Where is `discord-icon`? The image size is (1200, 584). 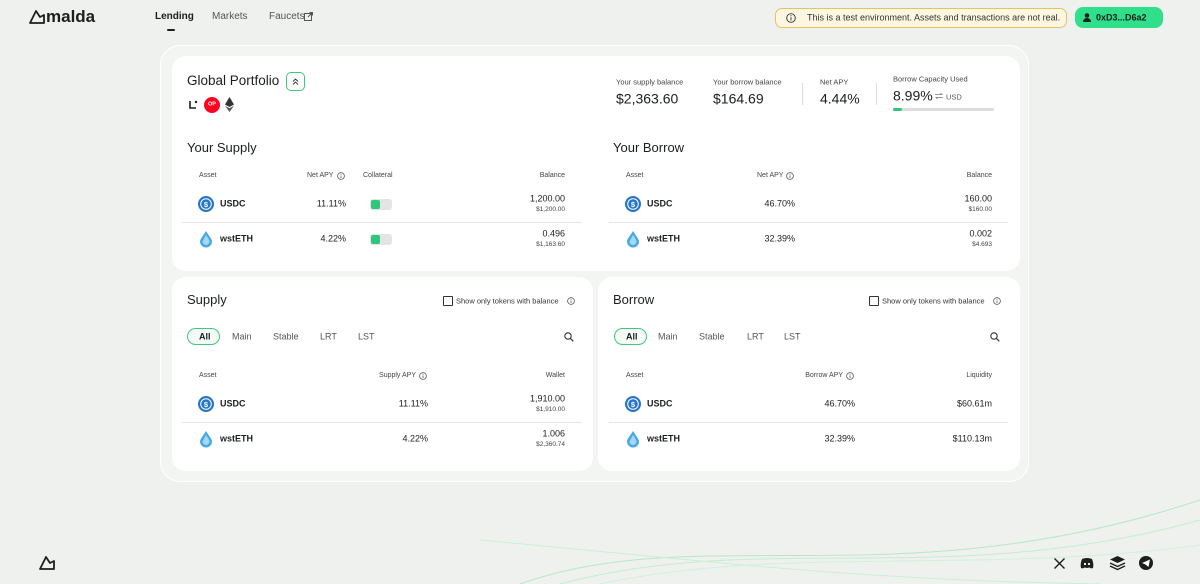 discord-icon is located at coordinates (1087, 563).